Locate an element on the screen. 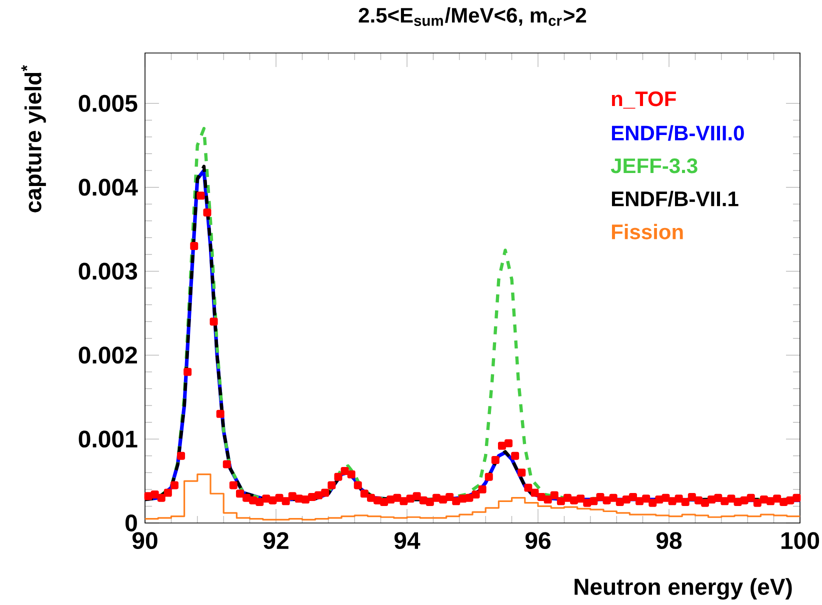 The height and width of the screenshot is (605, 822). y-tick-label: 0.004 is located at coordinates (108, 187).